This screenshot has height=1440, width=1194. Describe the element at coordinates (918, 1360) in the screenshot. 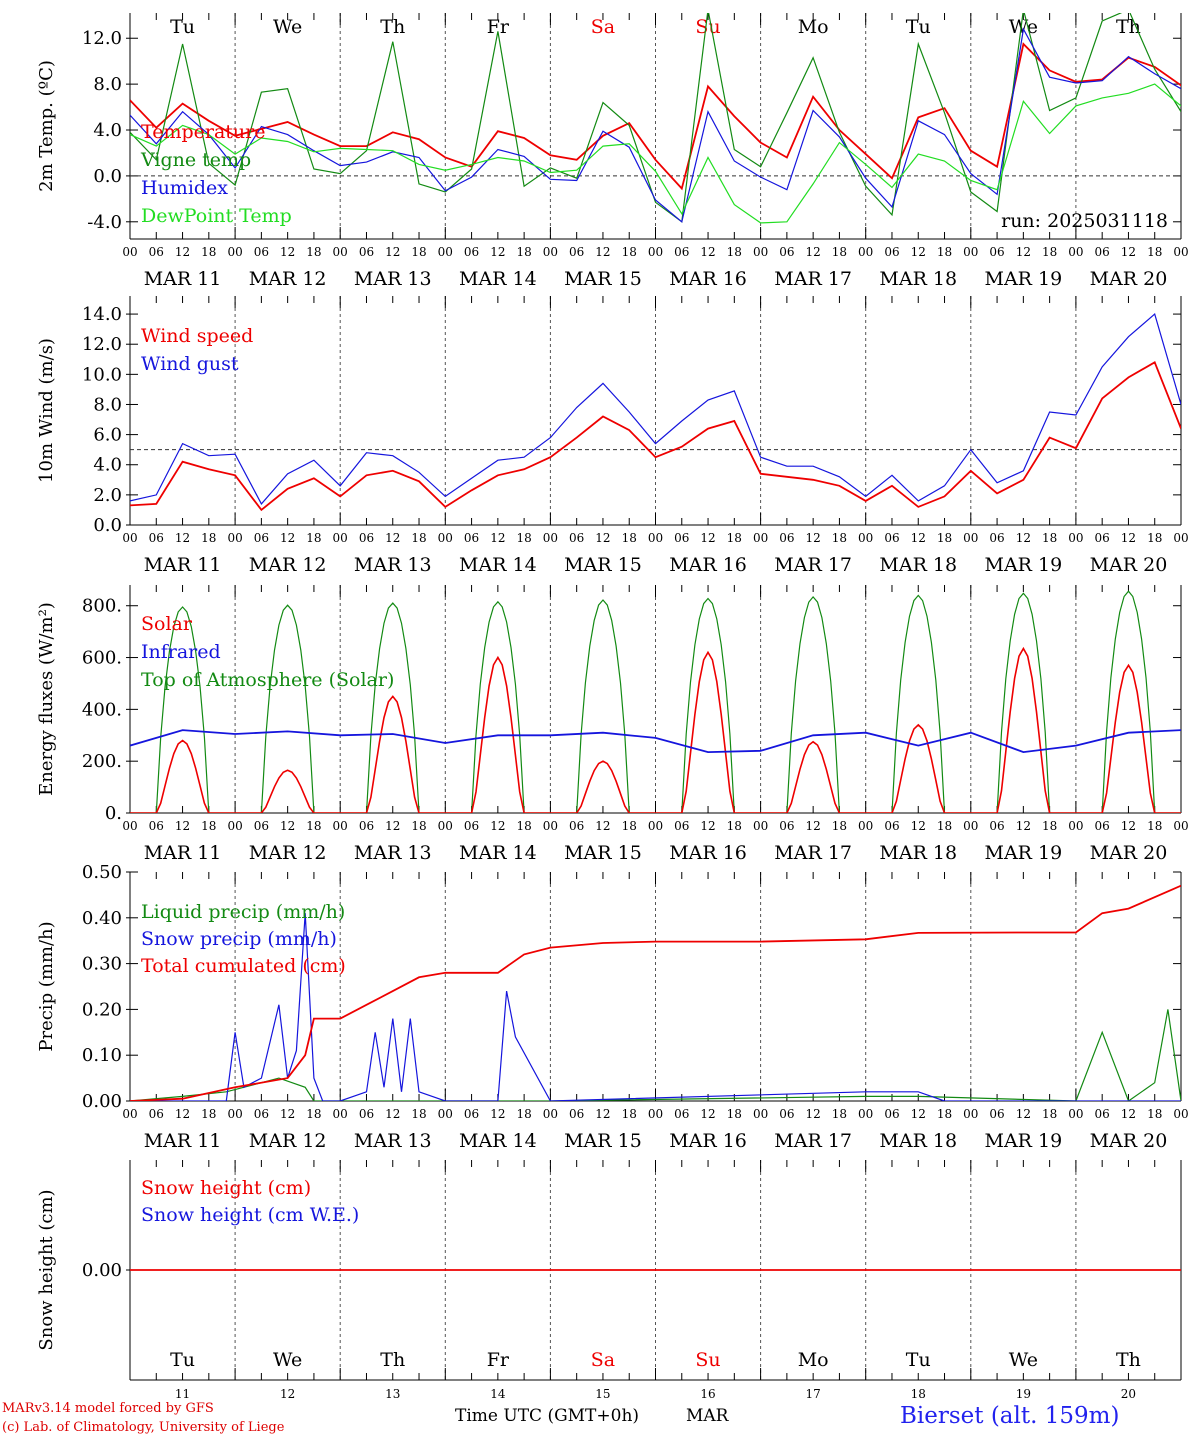

I see `weekday-label: Tu` at that location.